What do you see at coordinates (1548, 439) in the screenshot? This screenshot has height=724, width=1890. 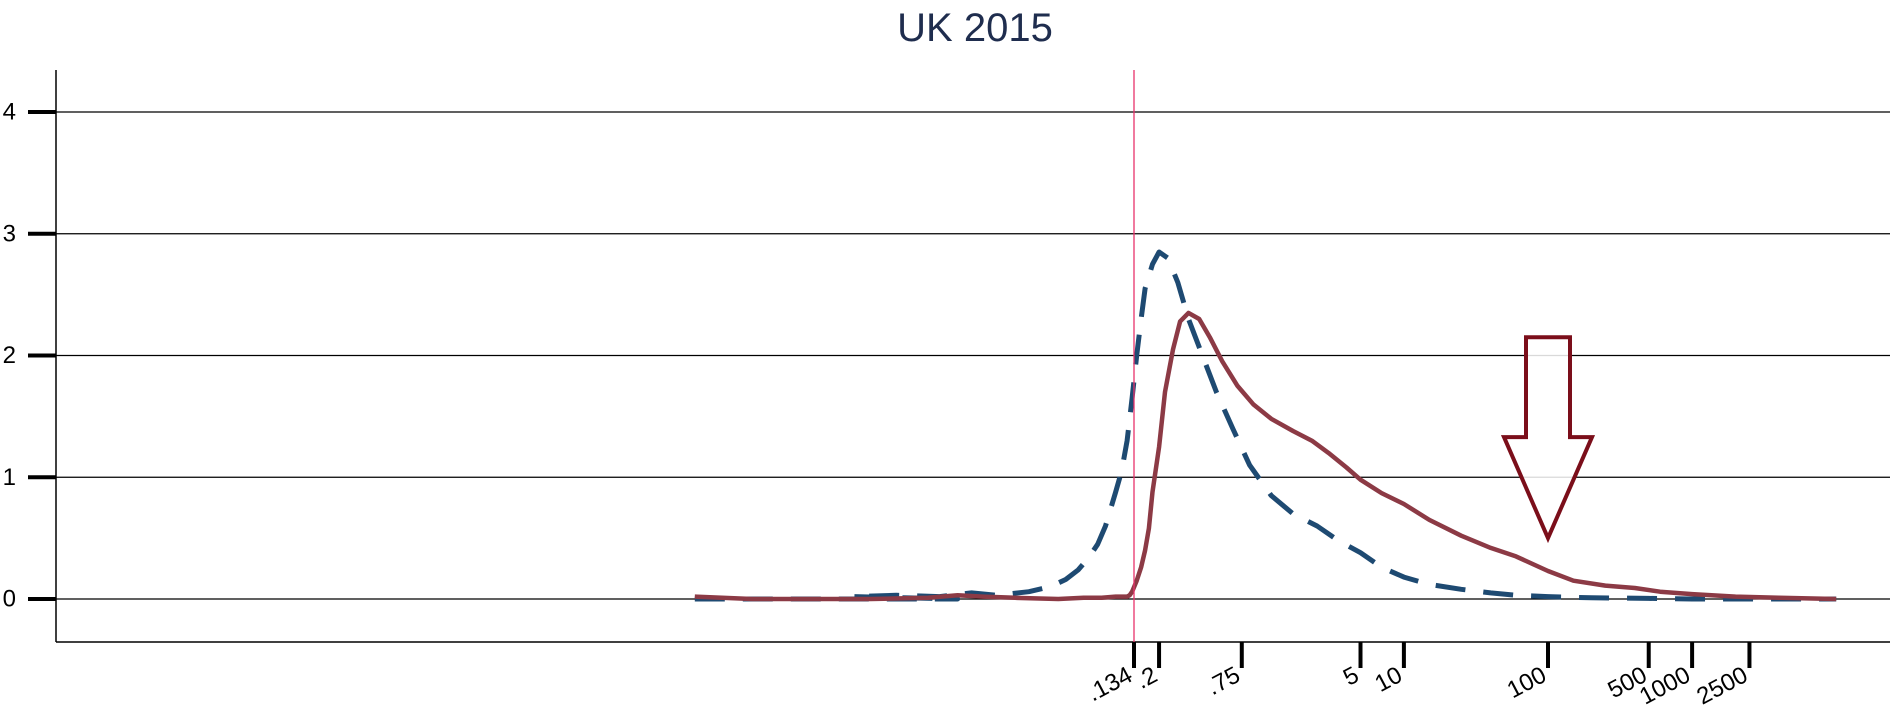 I see `down-arrow-icon` at bounding box center [1548, 439].